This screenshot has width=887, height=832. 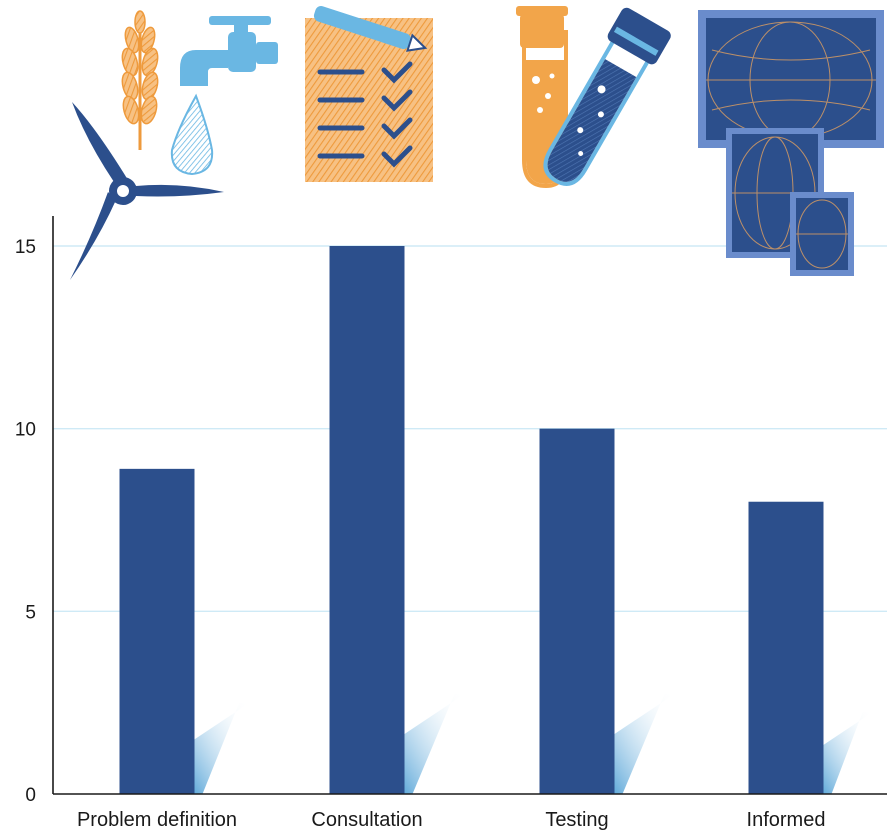 I want to click on y-tick-label: 15, so click(x=25, y=247).